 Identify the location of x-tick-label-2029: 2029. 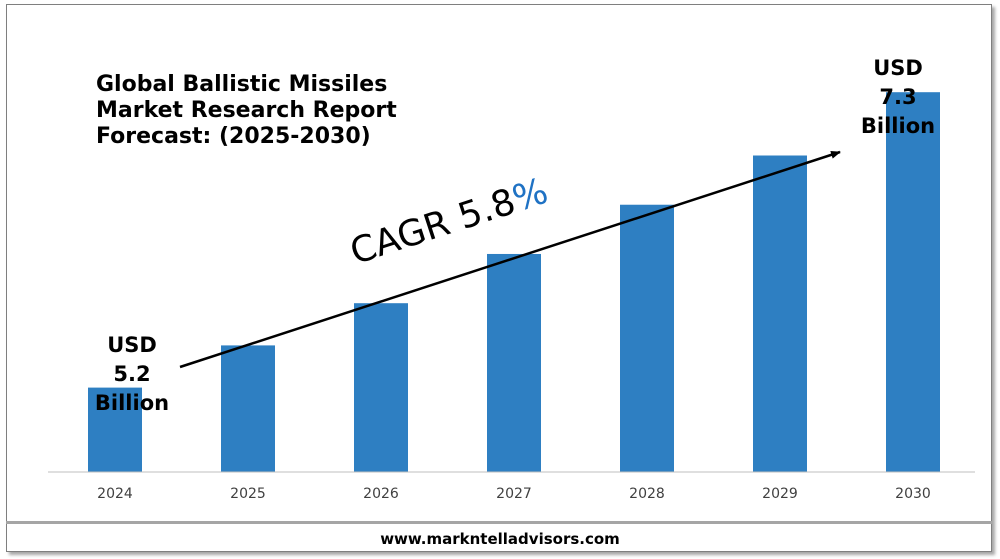
(780, 494).